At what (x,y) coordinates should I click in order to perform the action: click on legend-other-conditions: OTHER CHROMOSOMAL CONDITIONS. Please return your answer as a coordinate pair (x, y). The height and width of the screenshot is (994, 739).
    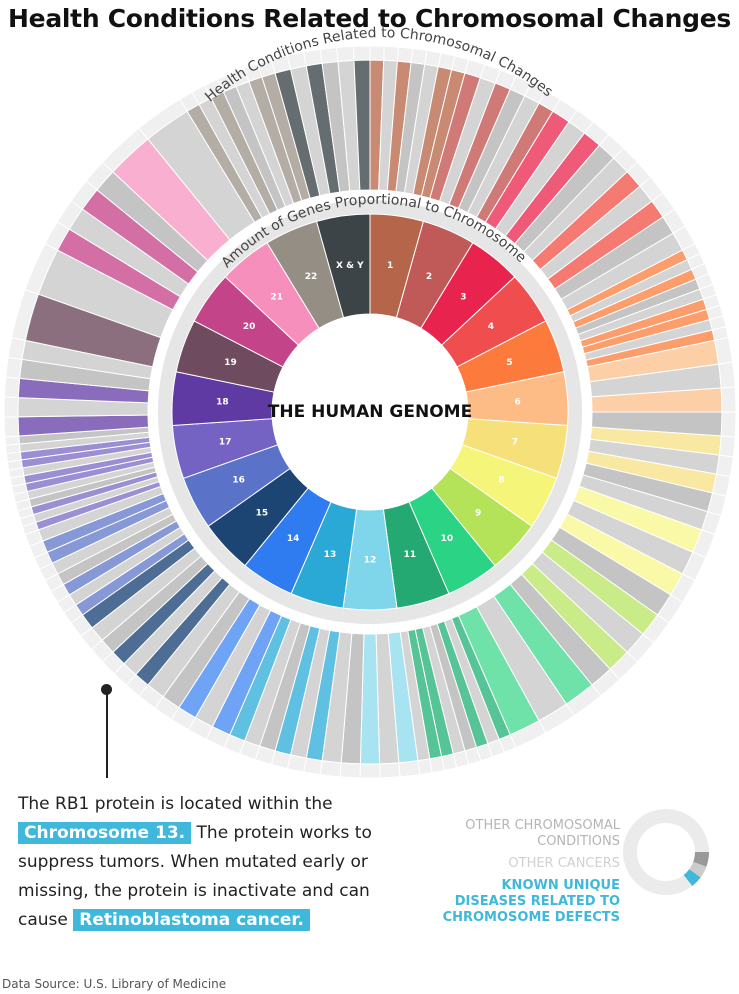
    Looking at the image, I should click on (542, 833).